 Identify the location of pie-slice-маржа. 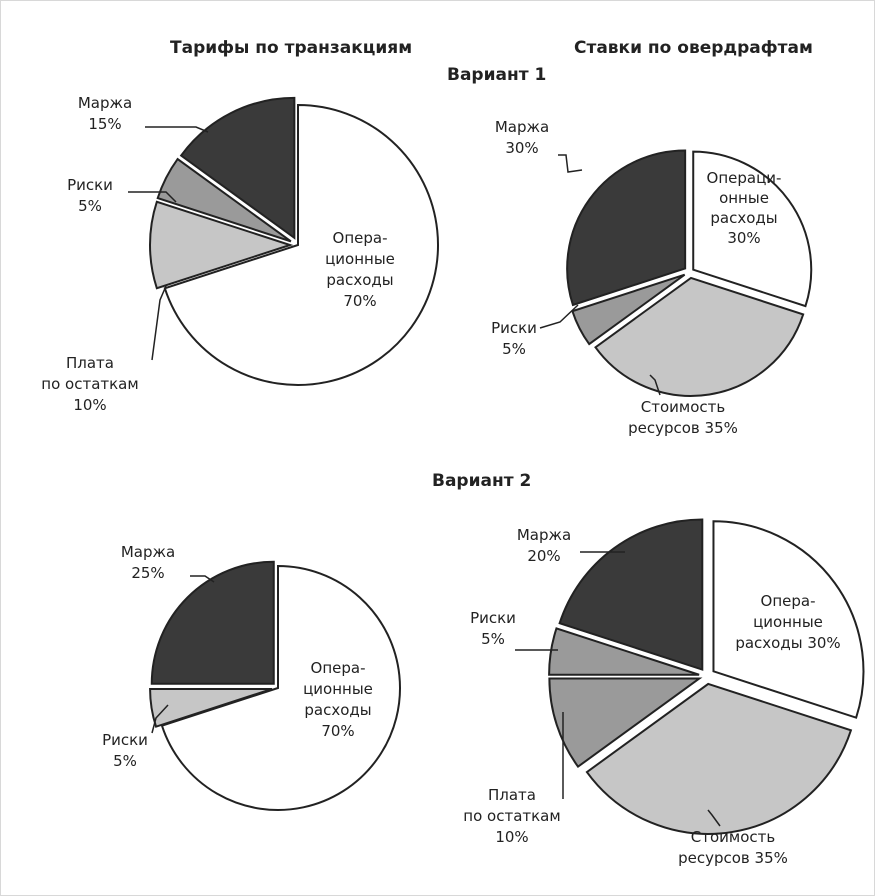
(213, 623).